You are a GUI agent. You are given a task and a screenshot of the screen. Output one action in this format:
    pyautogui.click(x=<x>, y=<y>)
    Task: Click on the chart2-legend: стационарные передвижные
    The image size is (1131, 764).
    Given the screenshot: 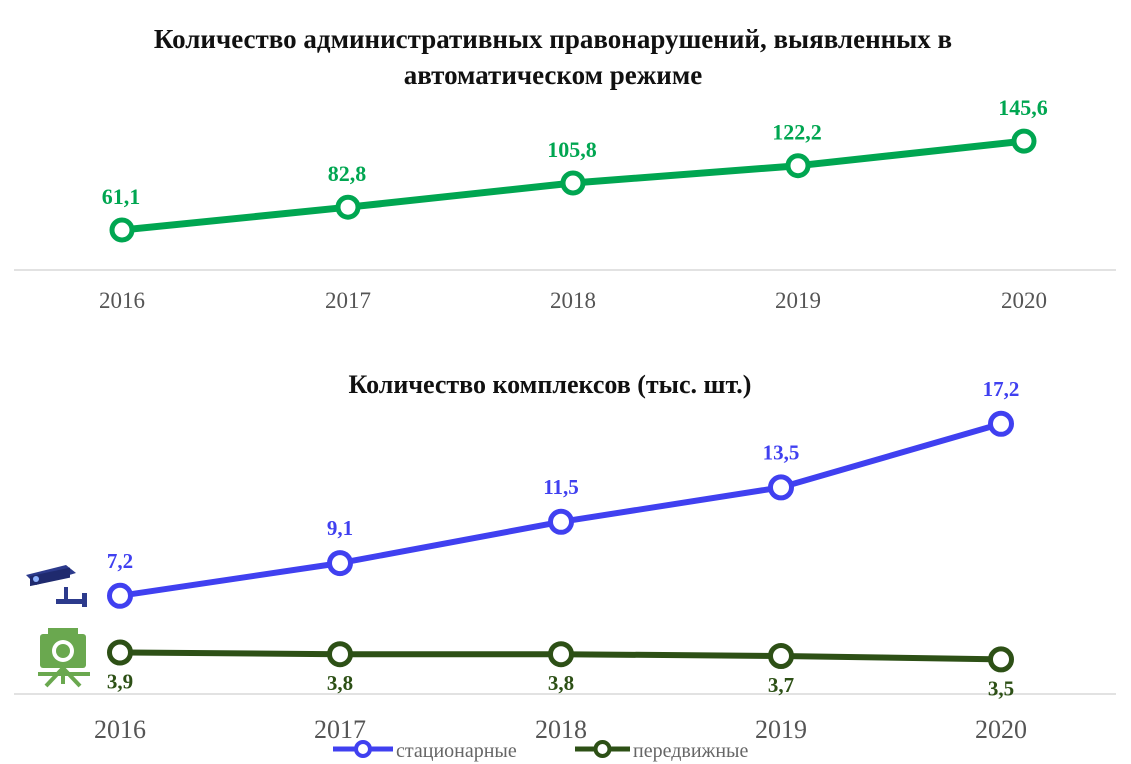 What is the action you would take?
    pyautogui.click(x=540, y=751)
    